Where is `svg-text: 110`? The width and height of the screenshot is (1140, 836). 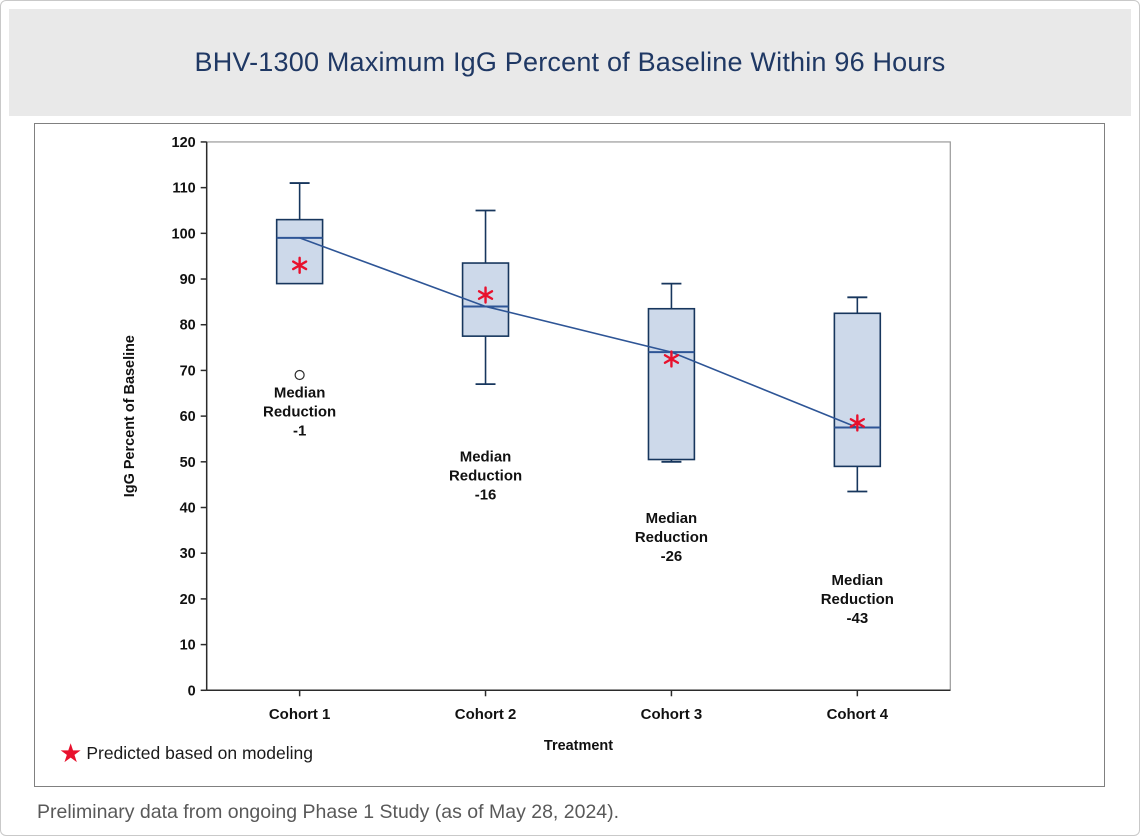
svg-text: 110 is located at coordinates (183, 189).